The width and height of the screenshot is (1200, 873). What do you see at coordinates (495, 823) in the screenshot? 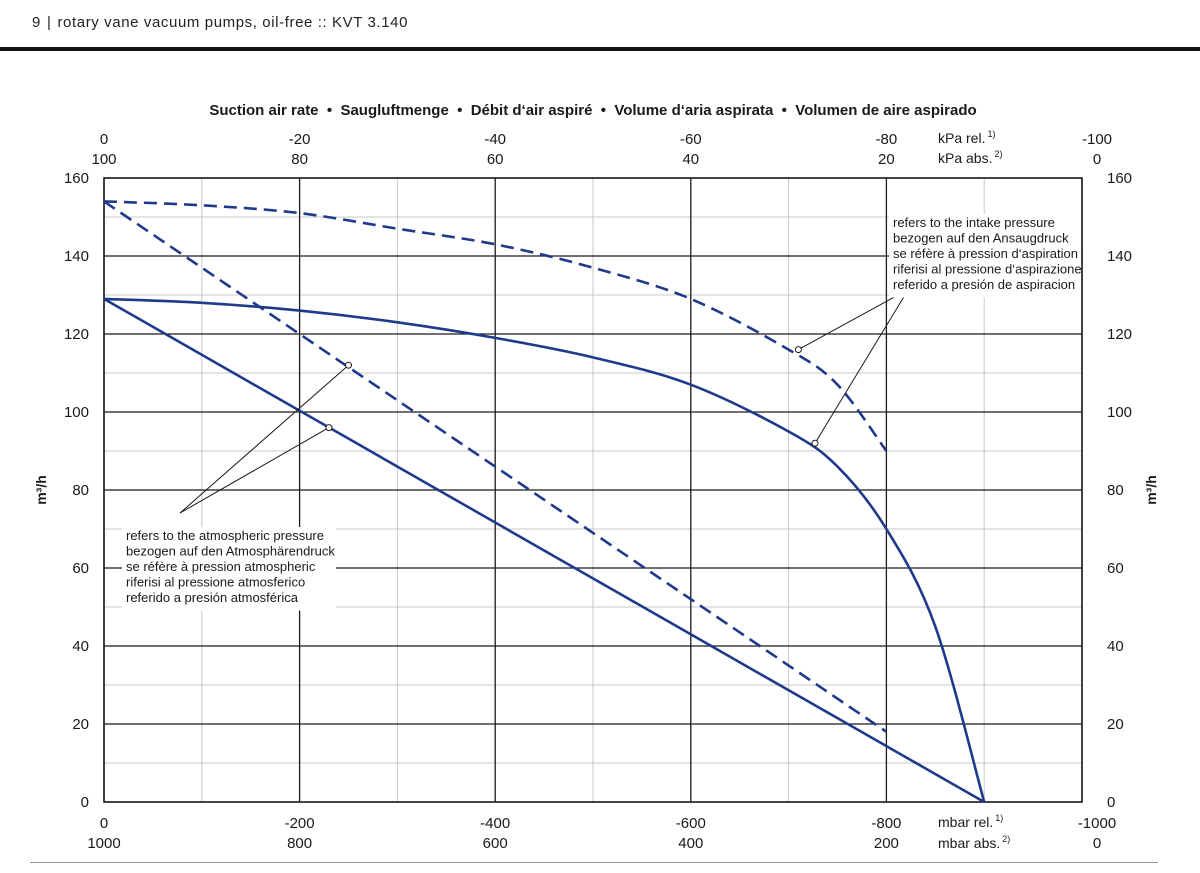
I see `x-bottom-rel-tick-label: -400` at bounding box center [495, 823].